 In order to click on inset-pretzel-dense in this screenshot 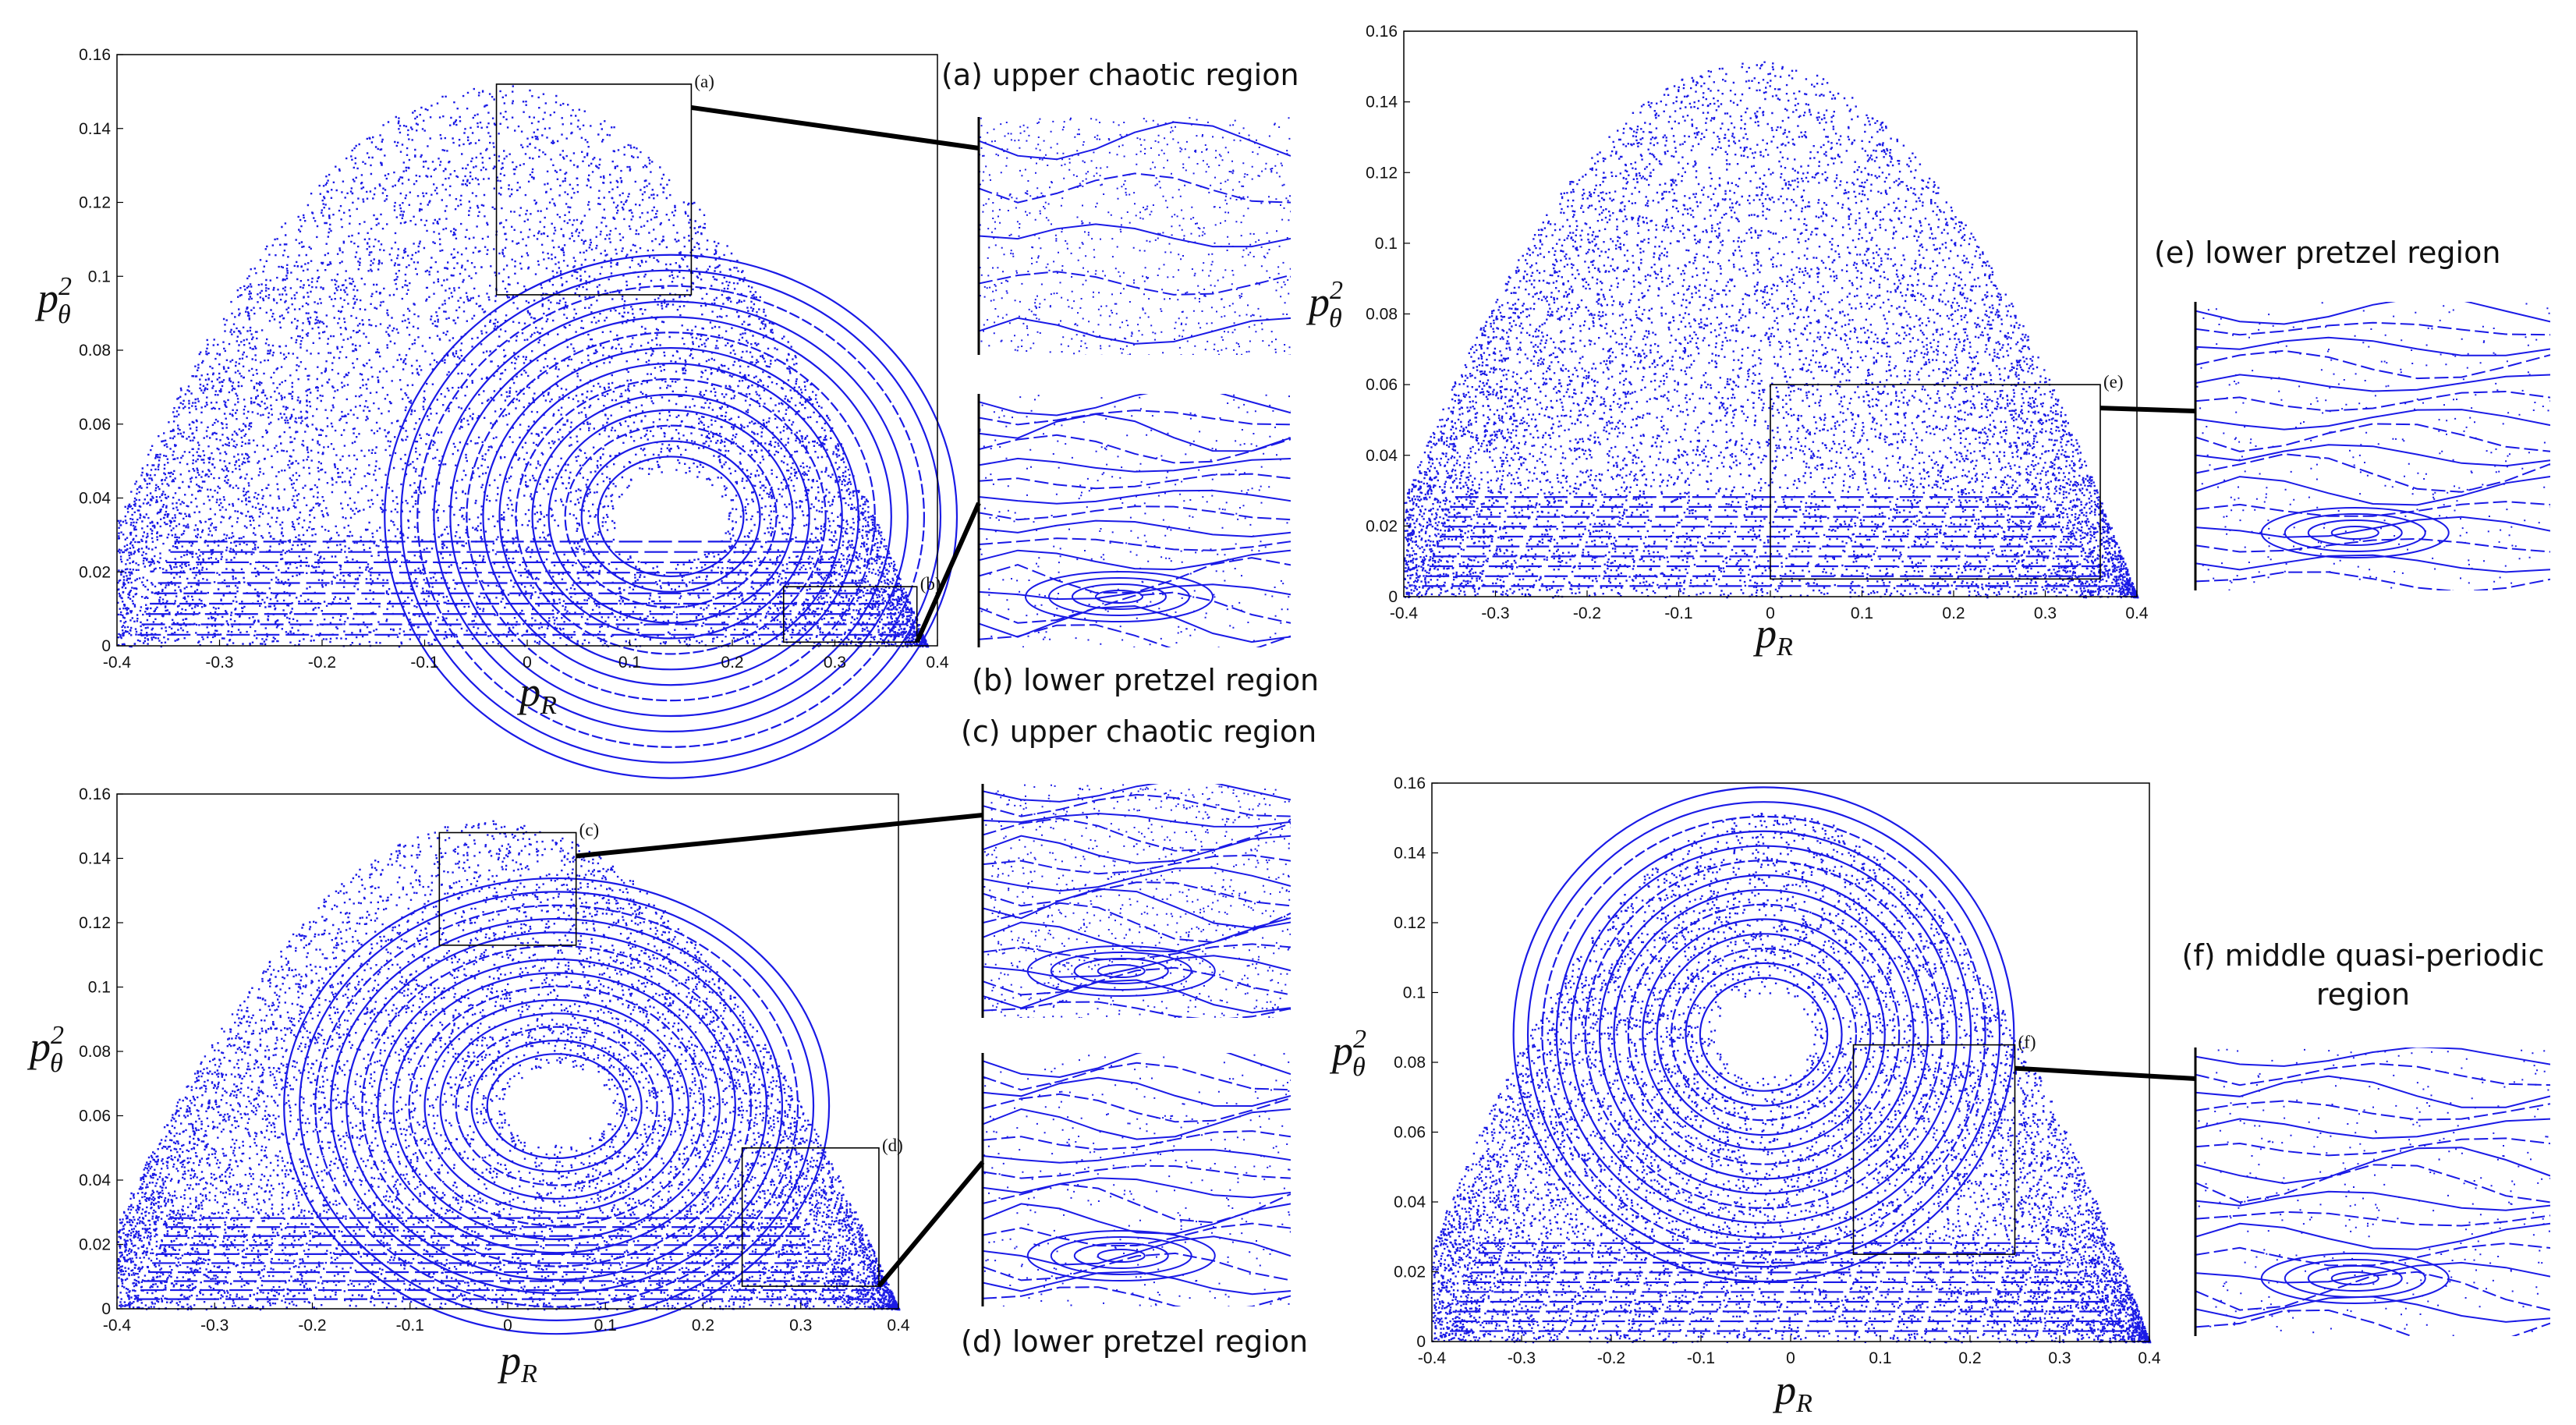, I will do `click(2324, 446)`.